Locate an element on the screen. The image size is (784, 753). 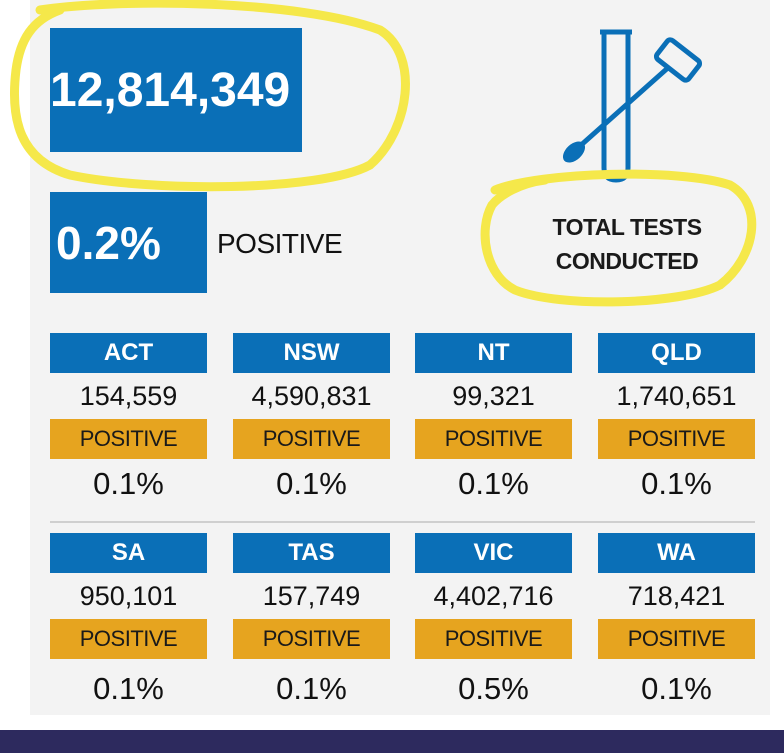
total-tests-value: 12,814,349 is located at coordinates (170, 90).